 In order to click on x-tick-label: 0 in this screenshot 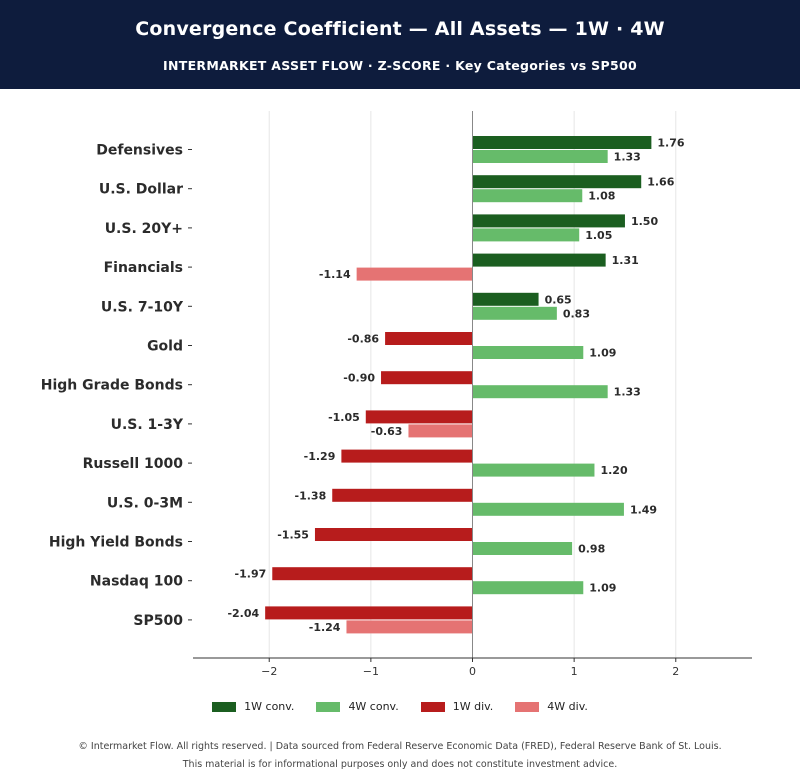, I will do `click(472, 671)`.